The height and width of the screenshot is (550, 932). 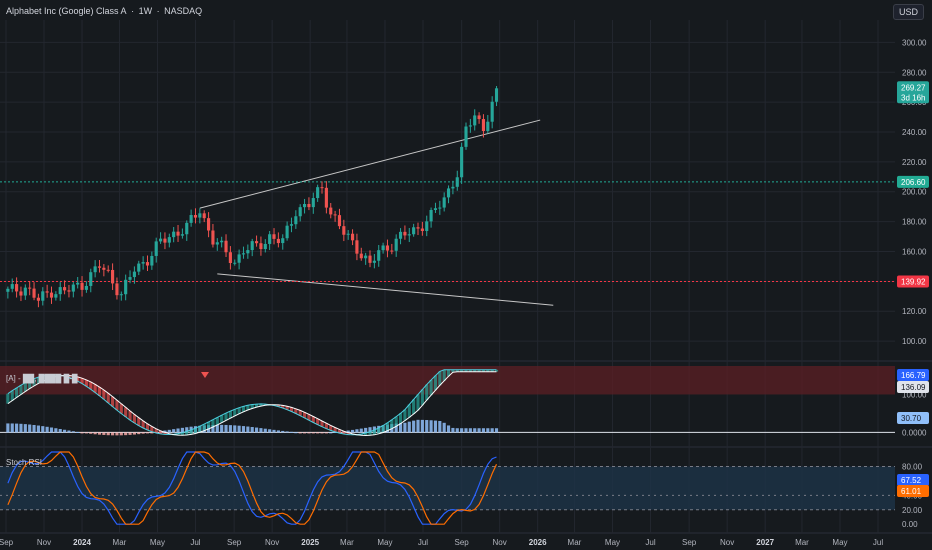 What do you see at coordinates (423, 542) in the screenshot?
I see `x-tick-label: Jul` at bounding box center [423, 542].